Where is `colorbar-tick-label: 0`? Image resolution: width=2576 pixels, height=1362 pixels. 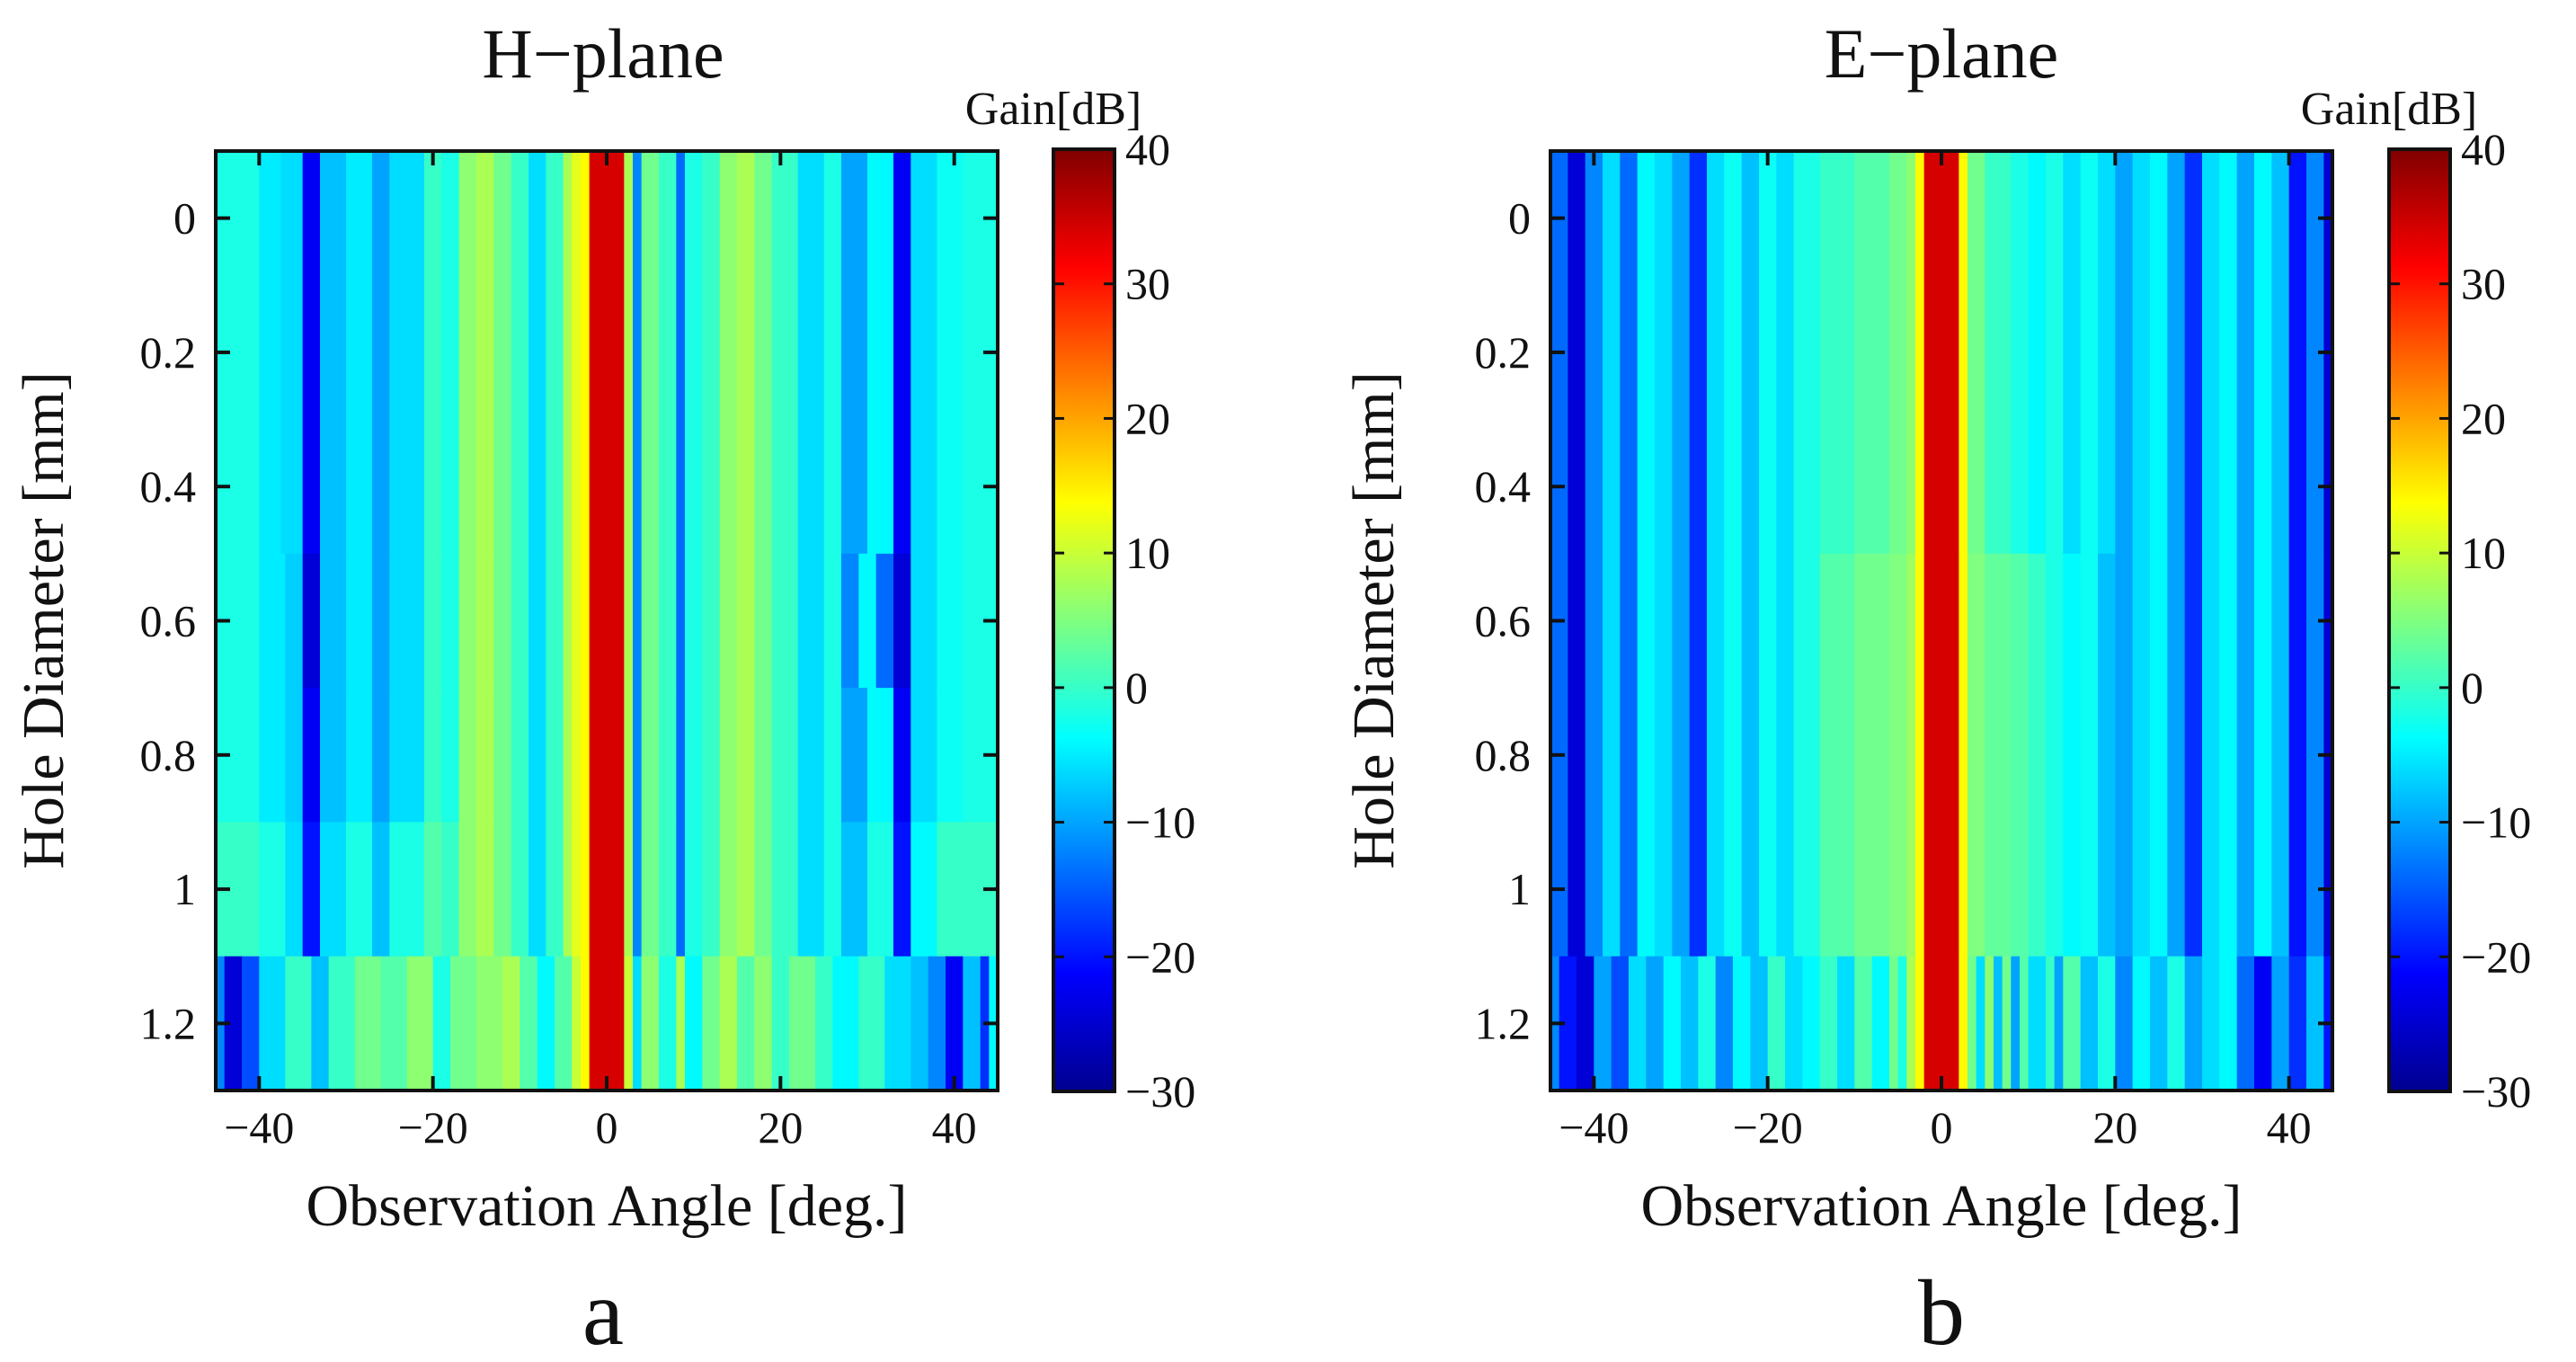 colorbar-tick-label: 0 is located at coordinates (2472, 688).